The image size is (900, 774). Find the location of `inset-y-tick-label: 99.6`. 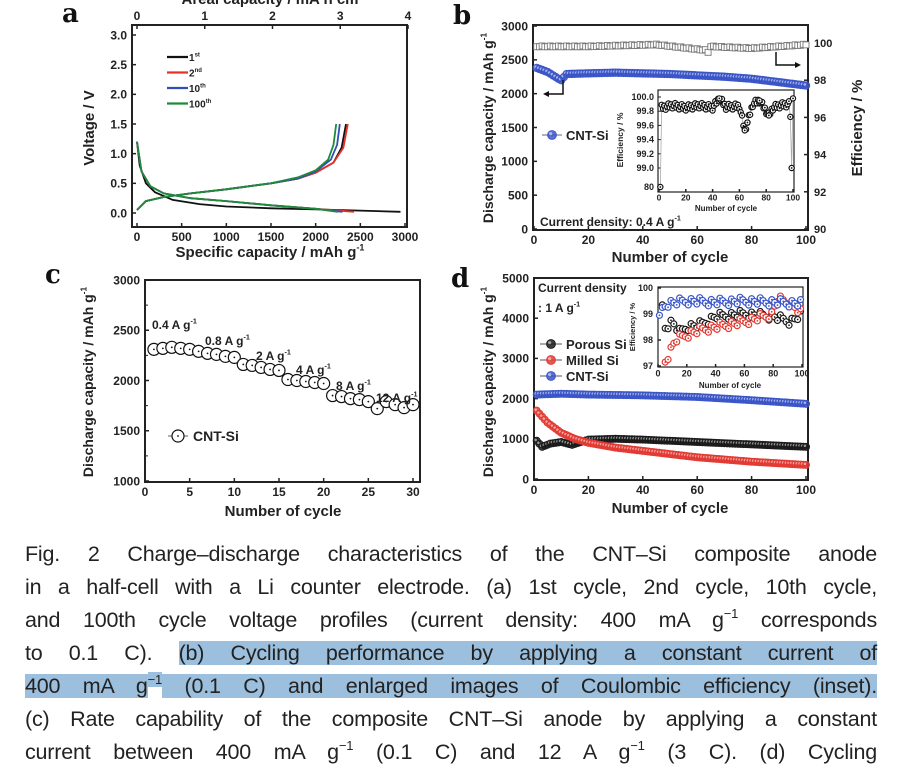

inset-y-tick-label: 99.6 is located at coordinates (645, 125).